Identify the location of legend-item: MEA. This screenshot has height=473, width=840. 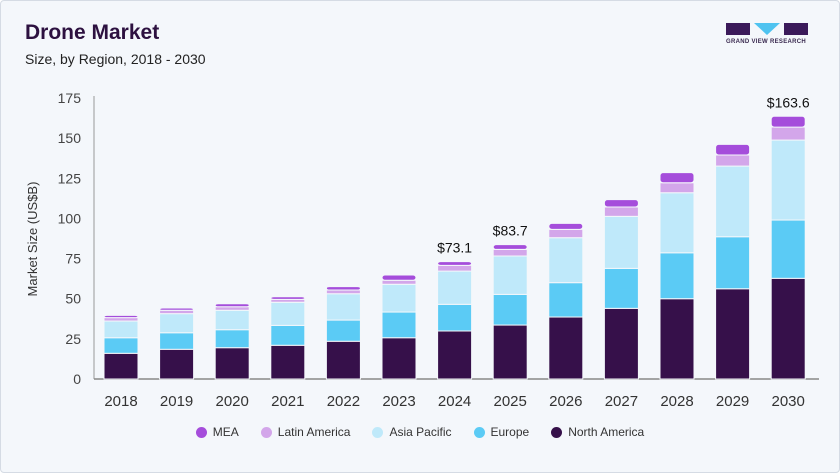
(217, 432).